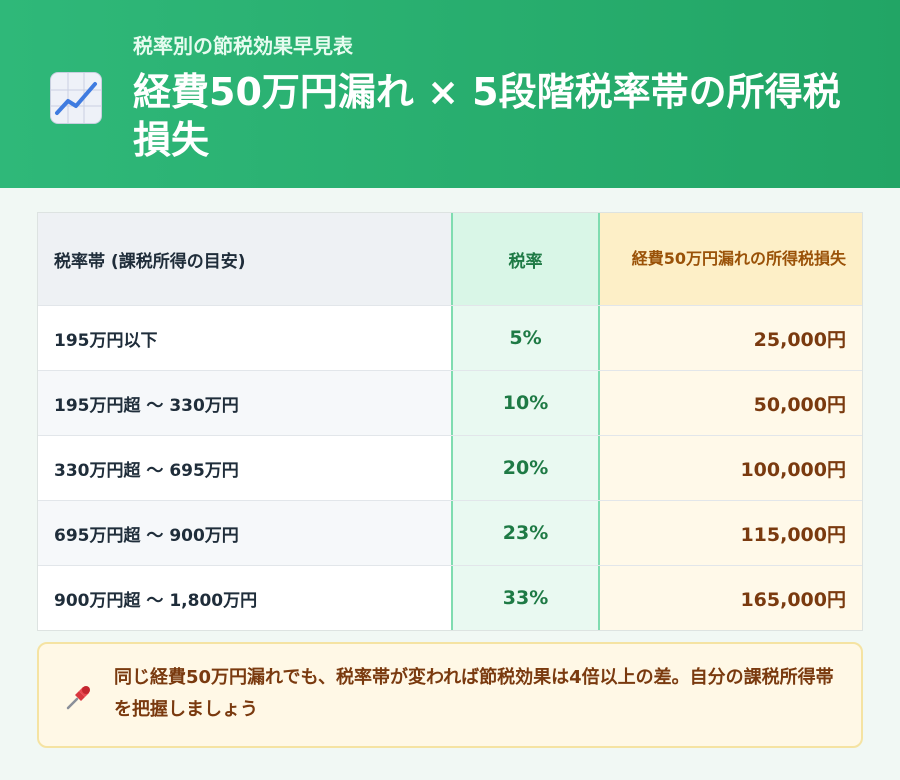 The width and height of the screenshot is (900, 780). I want to click on page-title: 経費50万円漏れ × 5段階税率帯の所得税損失, so click(487, 116).